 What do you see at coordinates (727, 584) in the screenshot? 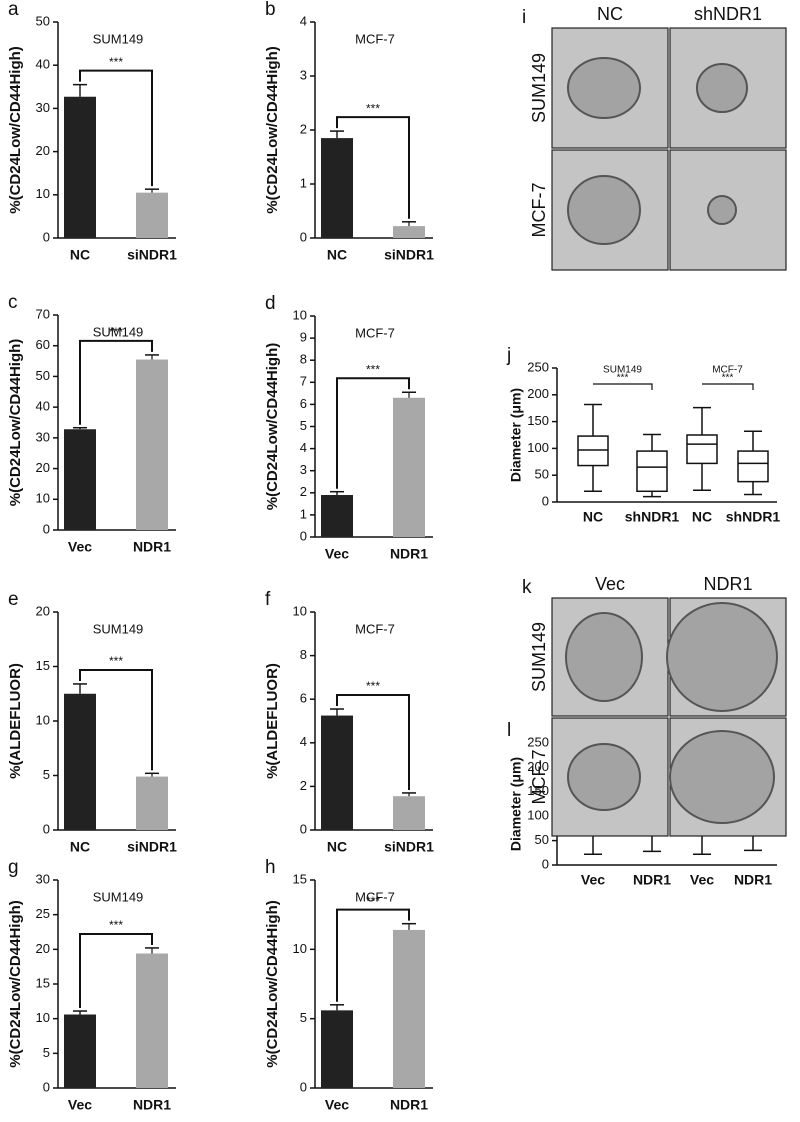
I see `column-label: NDR1` at bounding box center [727, 584].